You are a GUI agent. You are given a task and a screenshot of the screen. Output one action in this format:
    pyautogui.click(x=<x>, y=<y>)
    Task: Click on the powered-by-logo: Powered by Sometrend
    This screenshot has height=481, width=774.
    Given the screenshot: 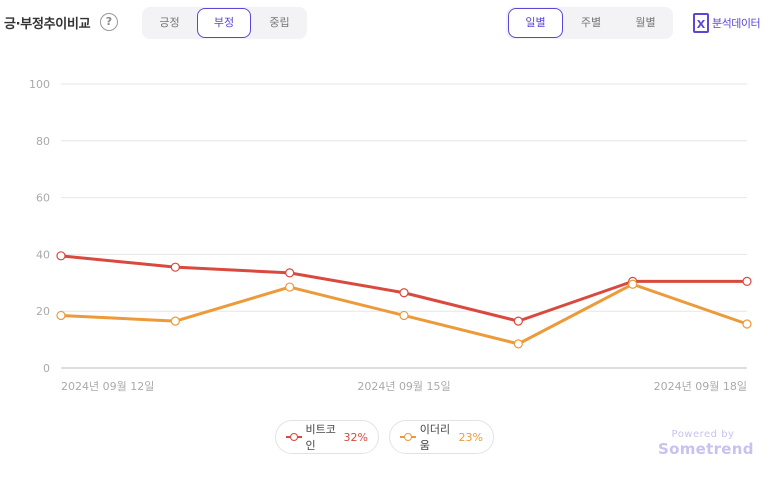 What is the action you would take?
    pyautogui.click(x=706, y=443)
    